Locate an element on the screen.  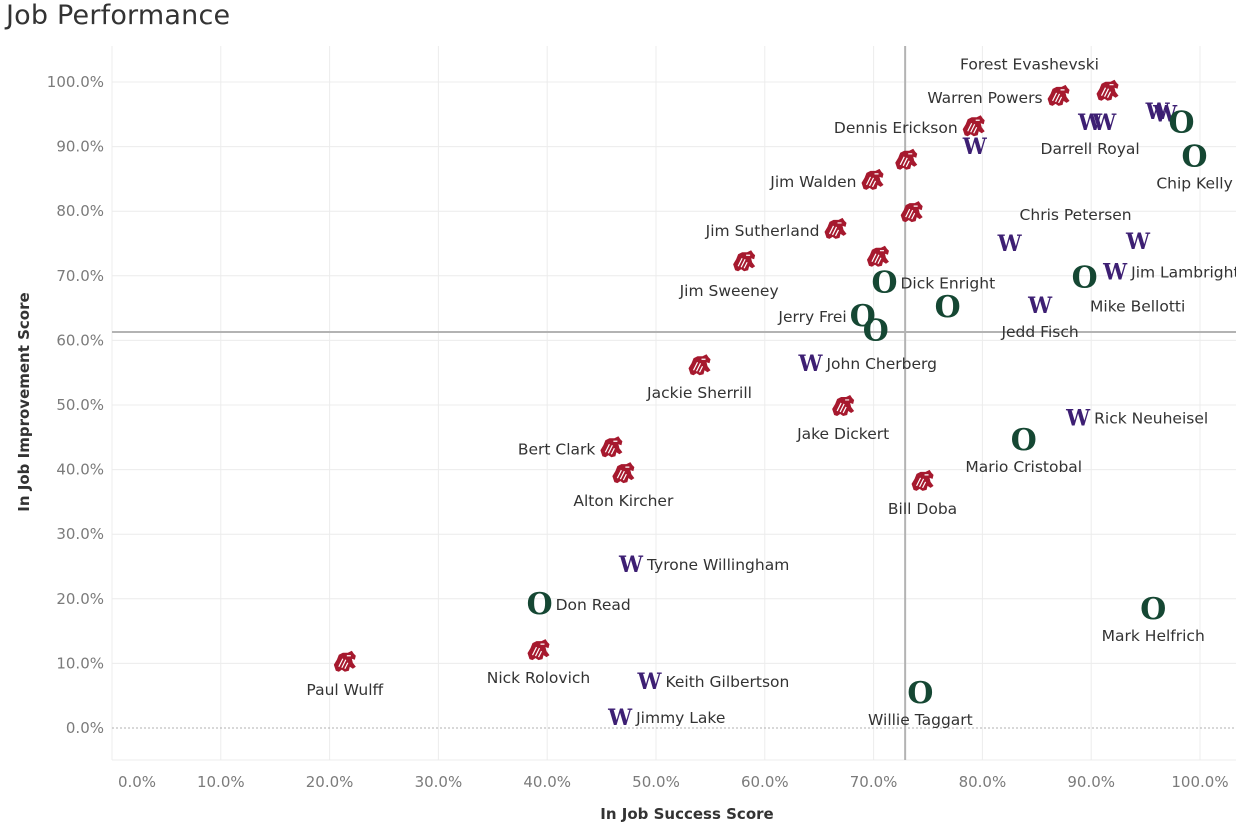
data-point: Jake Dickert is located at coordinates (842, 418).